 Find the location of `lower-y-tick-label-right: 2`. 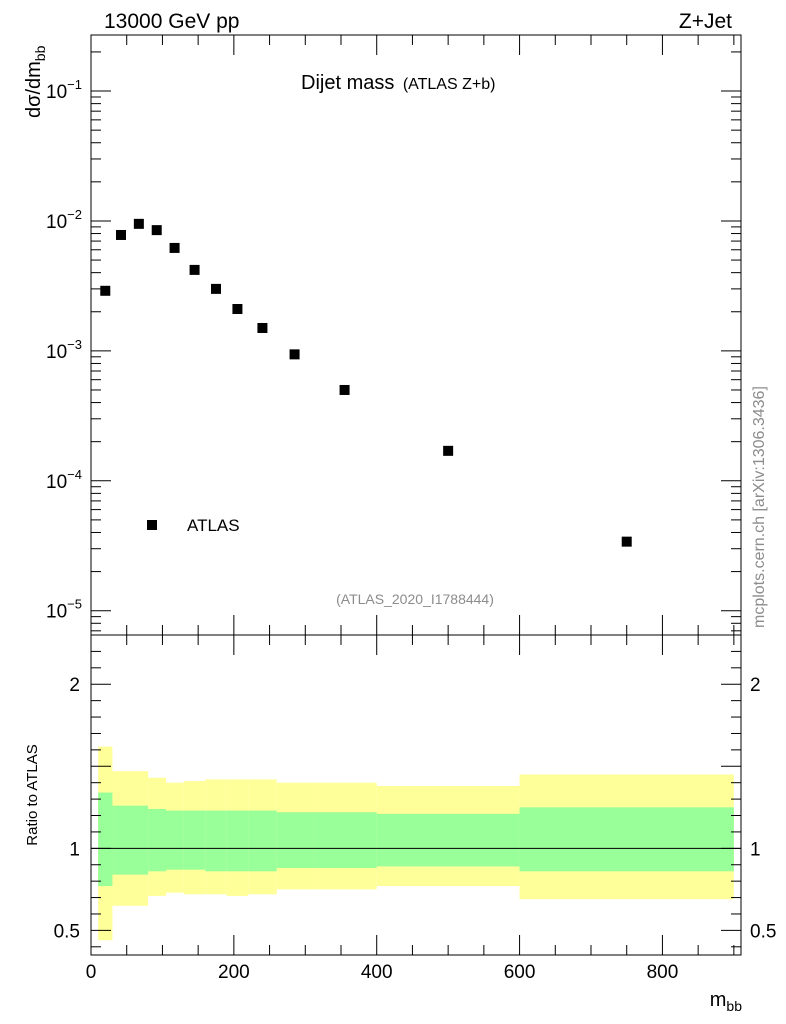

lower-y-tick-label-right: 2 is located at coordinates (755, 685).